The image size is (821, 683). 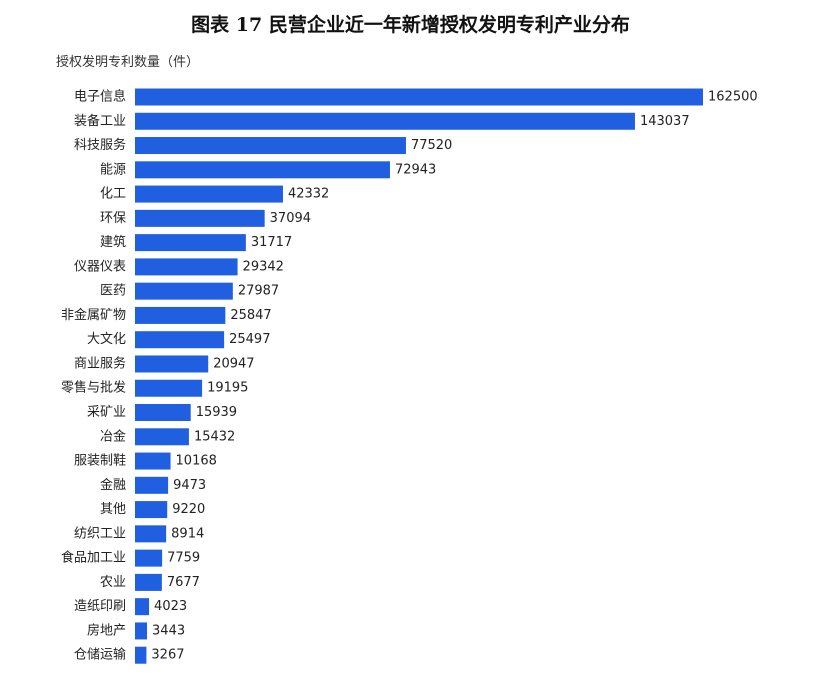 I want to click on axis-label: 授权发明专利数量（件）, so click(x=128, y=62).